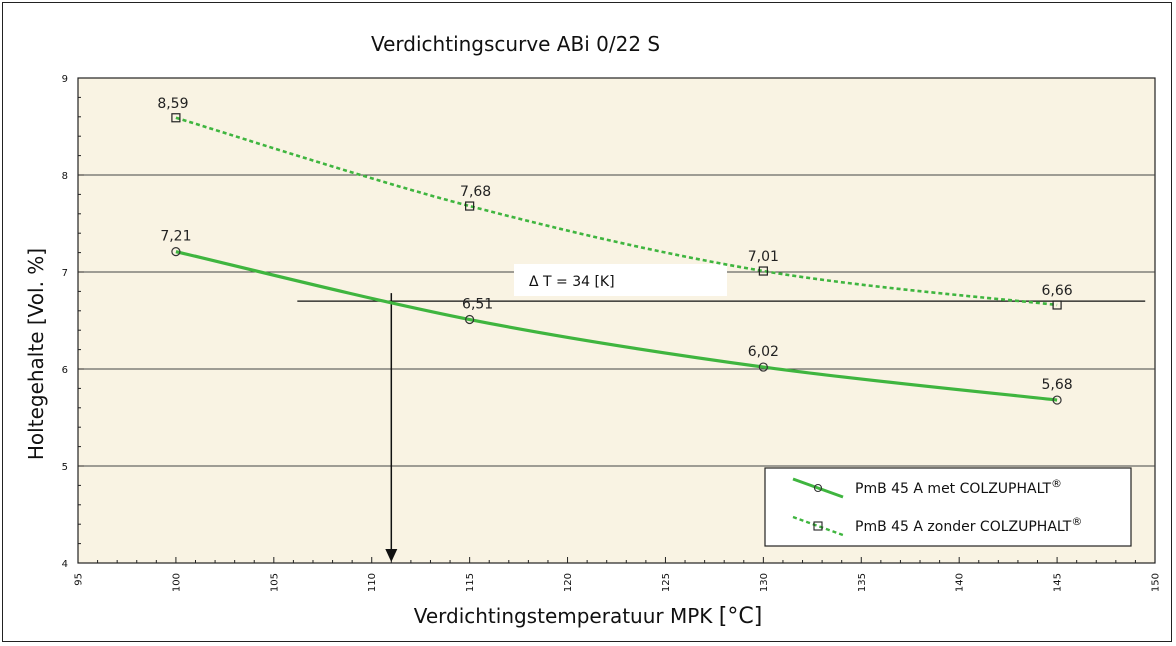 The image size is (1176, 646). I want to click on x-axis-label: Verdichtingstemperatuur MPK [°C], so click(588, 616).